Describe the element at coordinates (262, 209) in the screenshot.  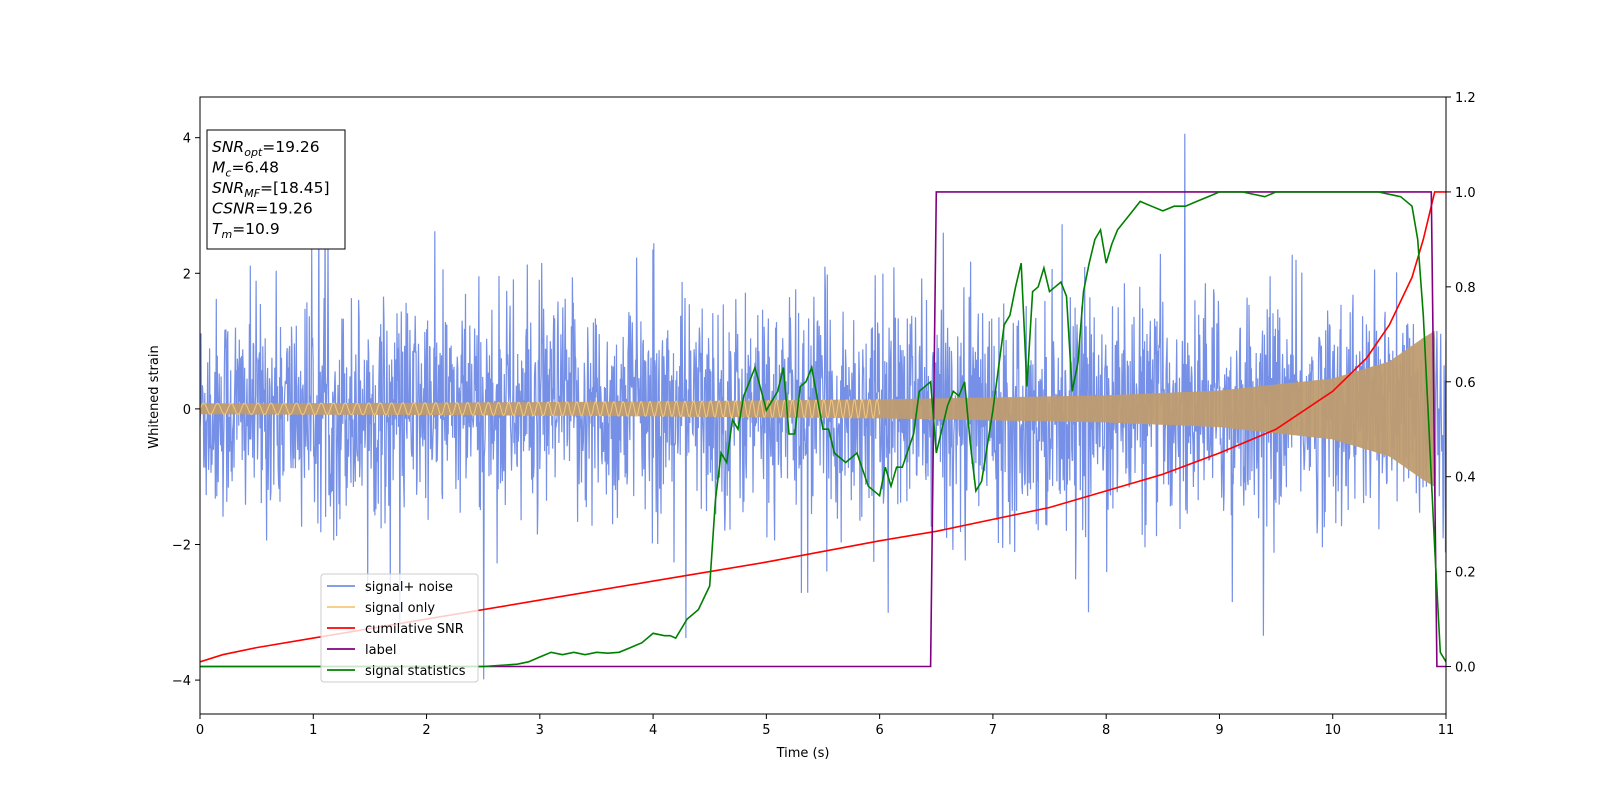
I see `annotation-line: CSNR=19.26` at that location.